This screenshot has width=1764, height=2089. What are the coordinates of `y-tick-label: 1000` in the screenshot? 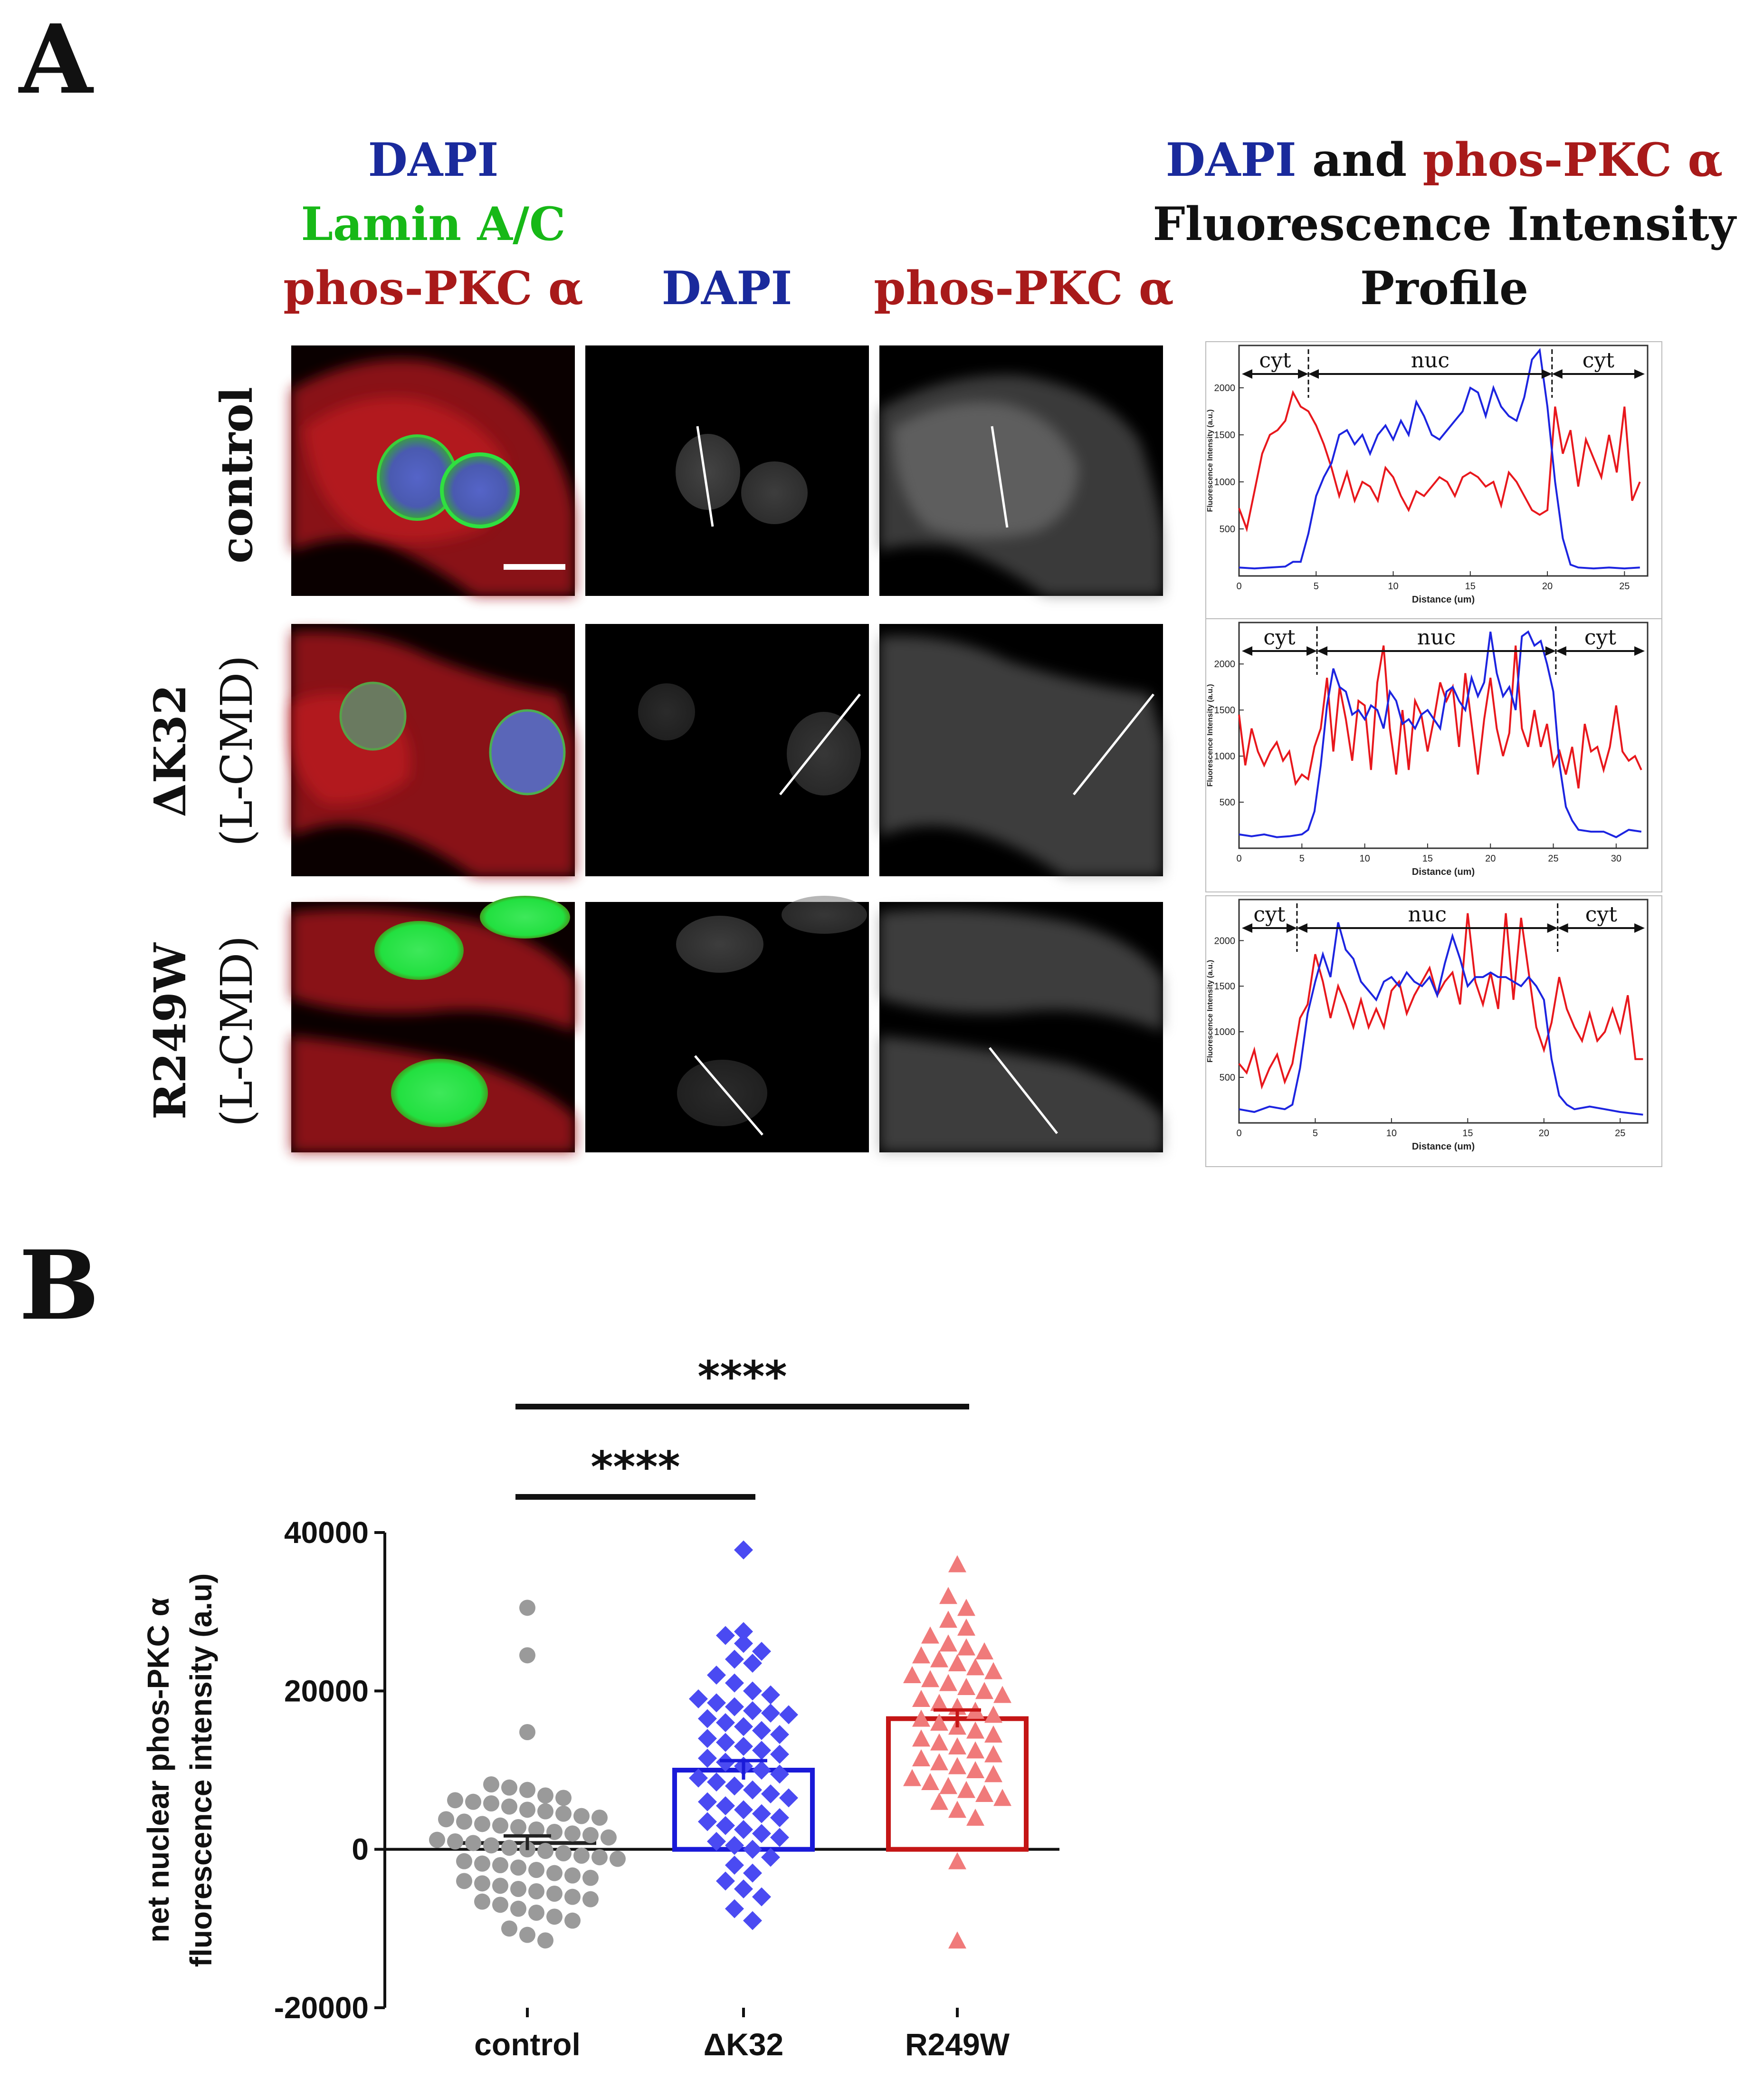 It's located at (1225, 1032).